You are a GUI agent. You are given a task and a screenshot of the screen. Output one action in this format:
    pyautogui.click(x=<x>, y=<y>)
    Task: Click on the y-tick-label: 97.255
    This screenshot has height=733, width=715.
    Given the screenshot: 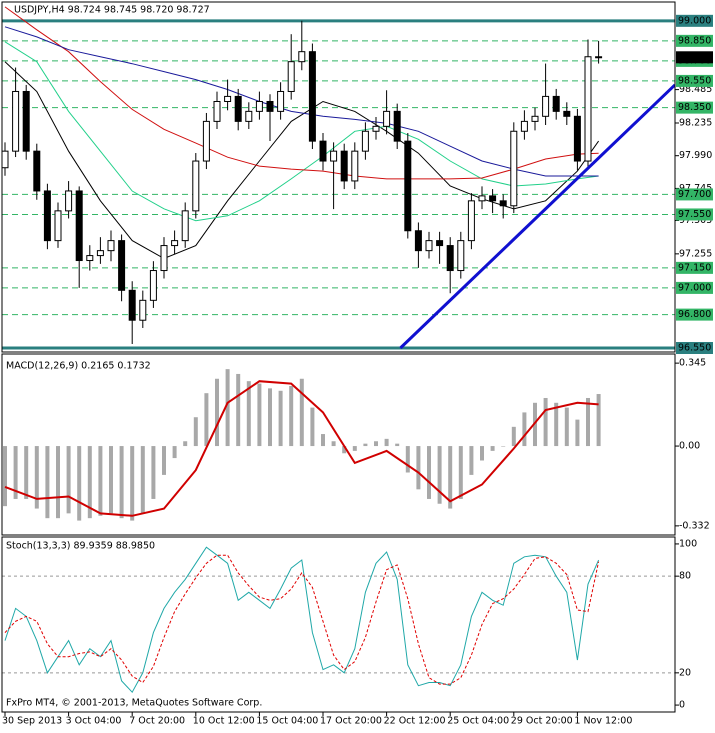 What is the action you would take?
    pyautogui.click(x=695, y=253)
    